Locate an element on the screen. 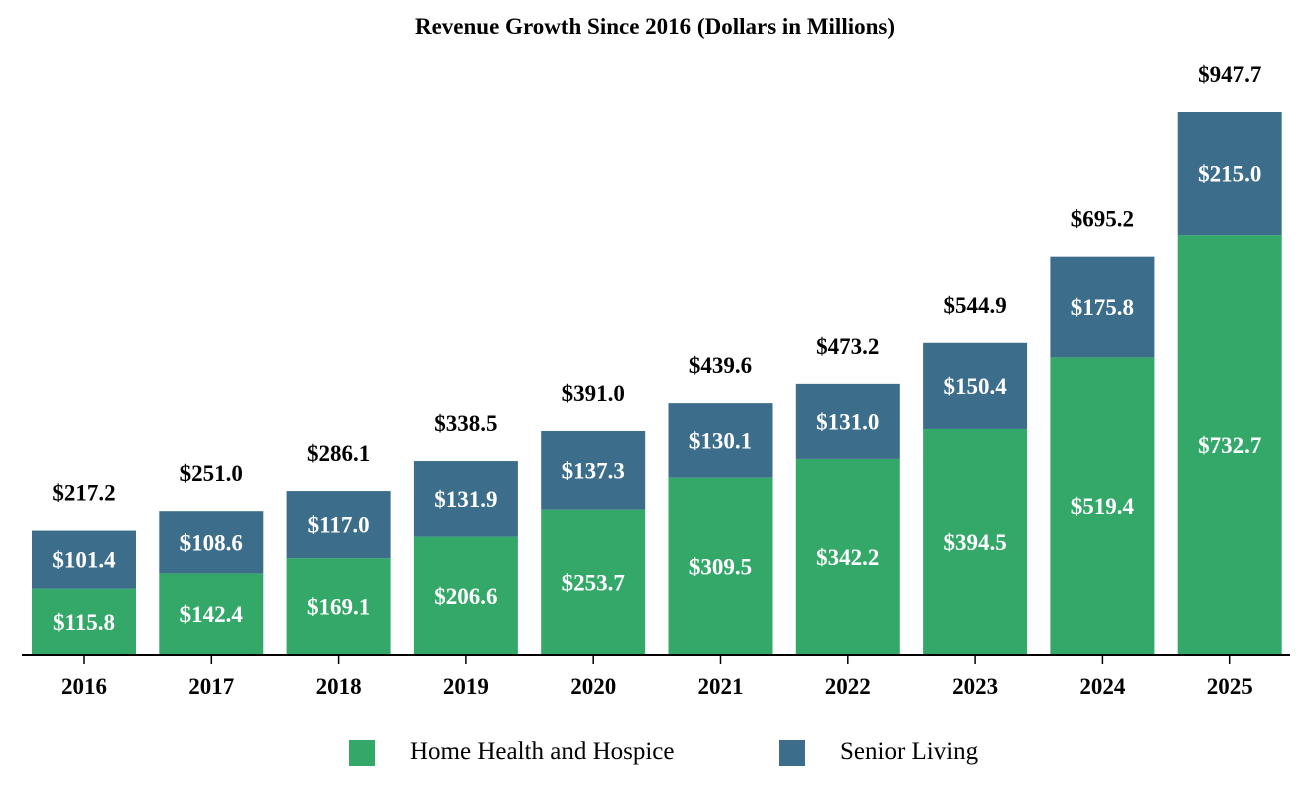 Image resolution: width=1310 pixels, height=800 pixels. legend-label-home-health: Home Health and Hospice is located at coordinates (542, 751).